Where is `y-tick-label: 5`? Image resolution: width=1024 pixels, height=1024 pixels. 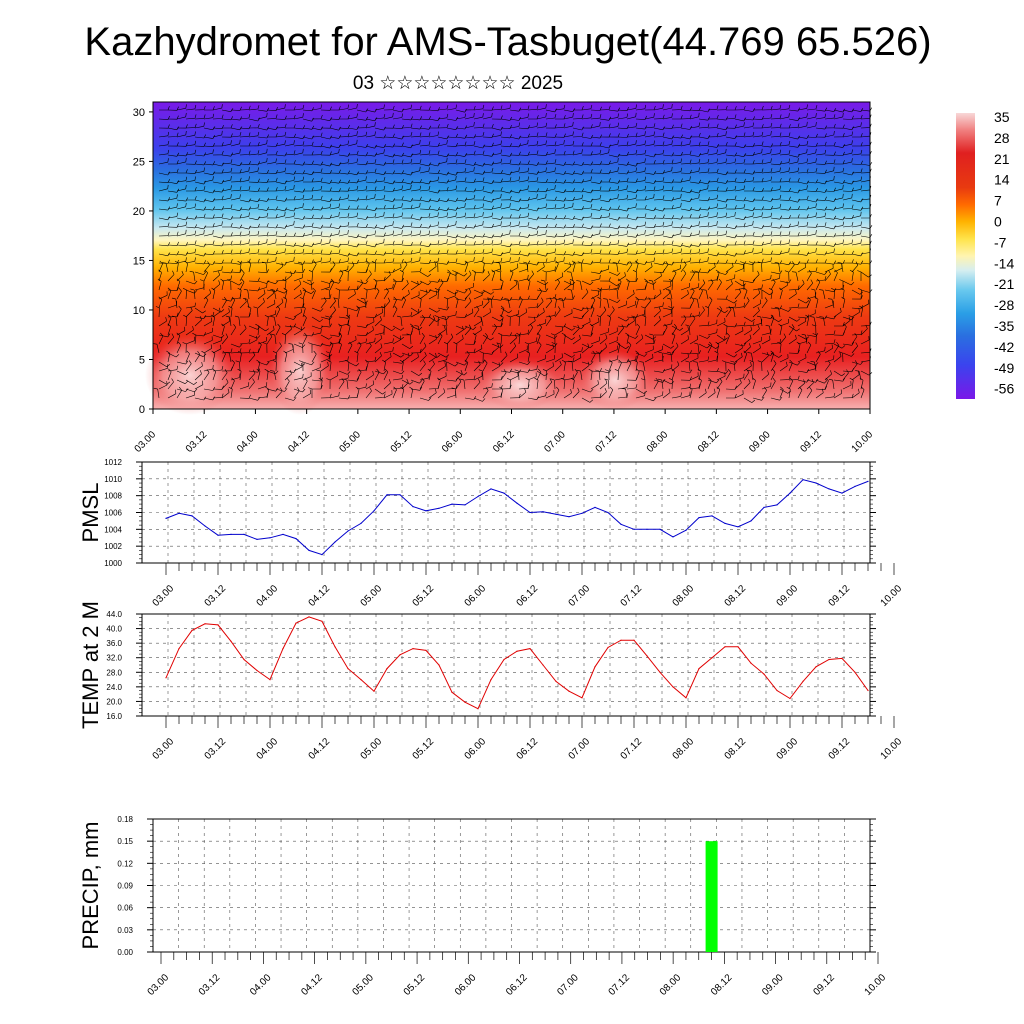
y-tick-label: 5 is located at coordinates (142, 360).